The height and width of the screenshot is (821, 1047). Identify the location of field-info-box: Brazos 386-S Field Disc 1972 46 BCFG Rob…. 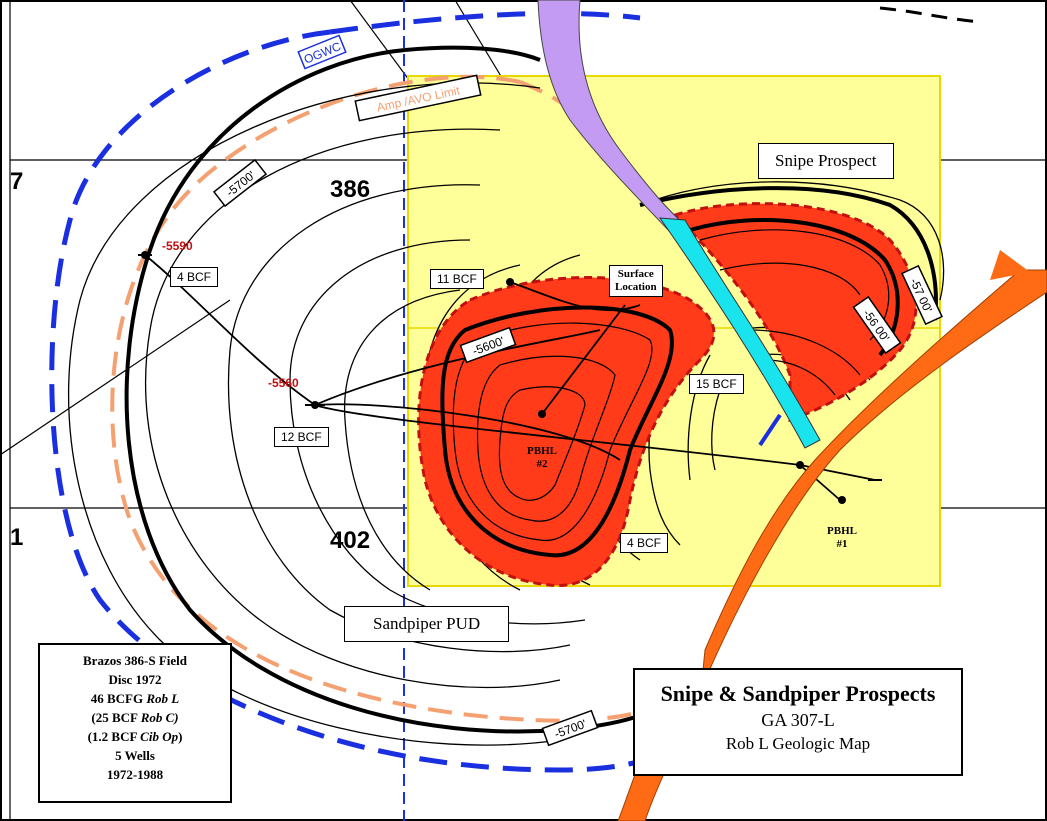
(135, 723).